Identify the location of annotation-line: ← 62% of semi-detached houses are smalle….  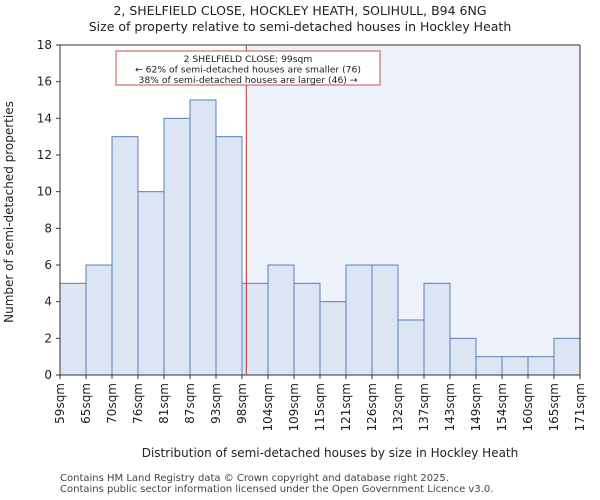
(248, 70).